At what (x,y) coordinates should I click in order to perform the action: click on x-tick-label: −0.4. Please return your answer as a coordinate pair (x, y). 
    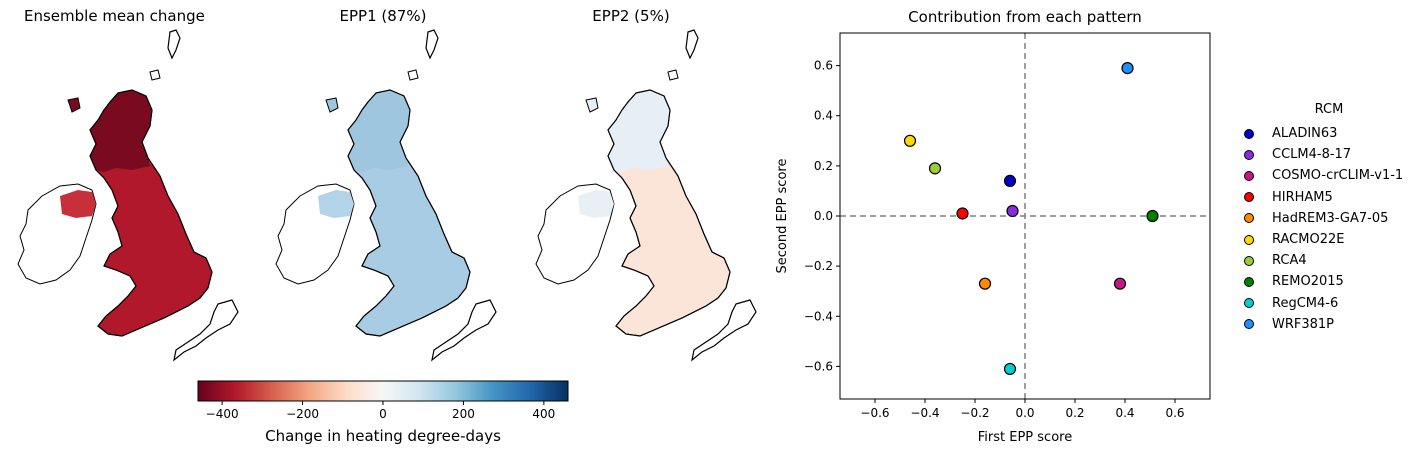
    Looking at the image, I should click on (924, 413).